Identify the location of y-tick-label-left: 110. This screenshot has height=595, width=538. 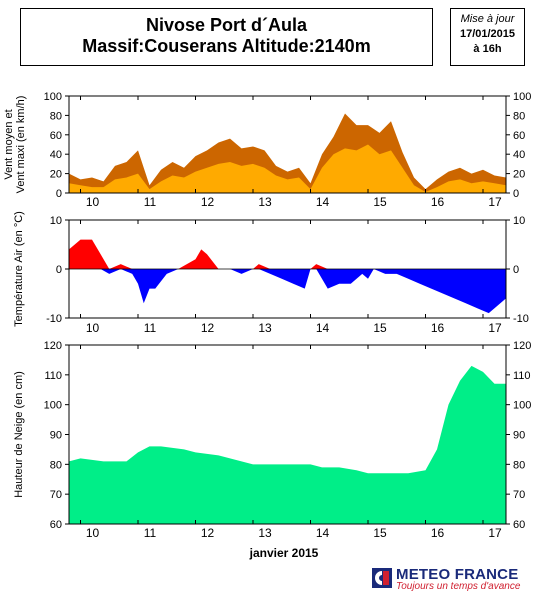
(53, 376).